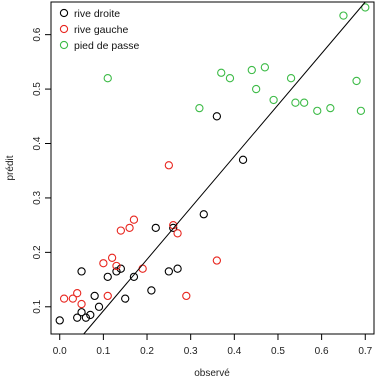 The image size is (377, 379). I want to click on x-tick-label: 0.0, so click(60, 351).